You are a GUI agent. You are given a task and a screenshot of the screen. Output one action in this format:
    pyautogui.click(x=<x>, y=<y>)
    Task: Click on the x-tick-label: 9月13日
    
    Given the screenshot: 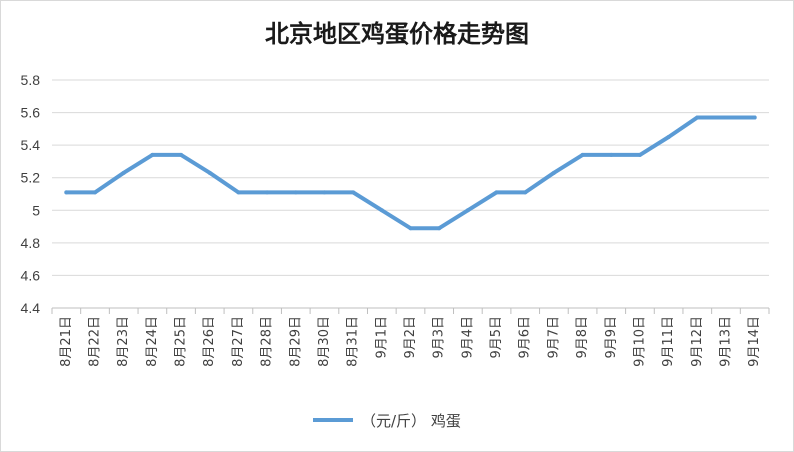 What is the action you would take?
    pyautogui.click(x=725, y=341)
    